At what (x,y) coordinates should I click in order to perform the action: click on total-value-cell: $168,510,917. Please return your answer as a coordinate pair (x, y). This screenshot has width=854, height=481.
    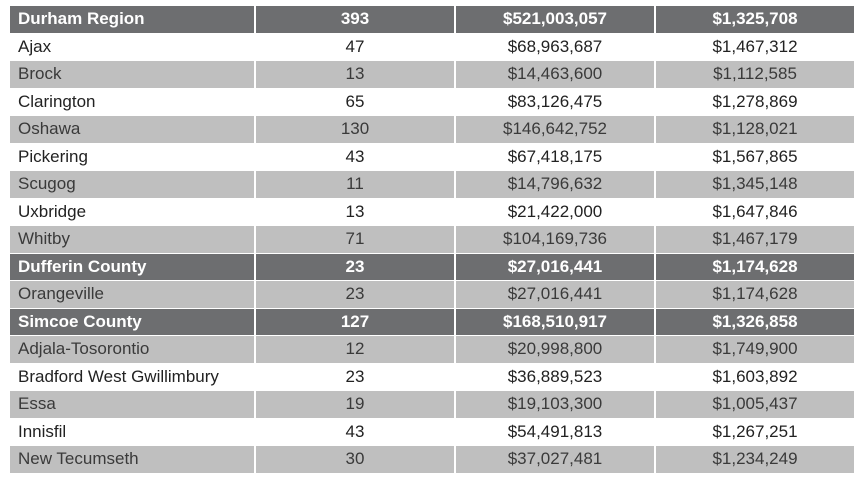
    Looking at the image, I should click on (556, 321).